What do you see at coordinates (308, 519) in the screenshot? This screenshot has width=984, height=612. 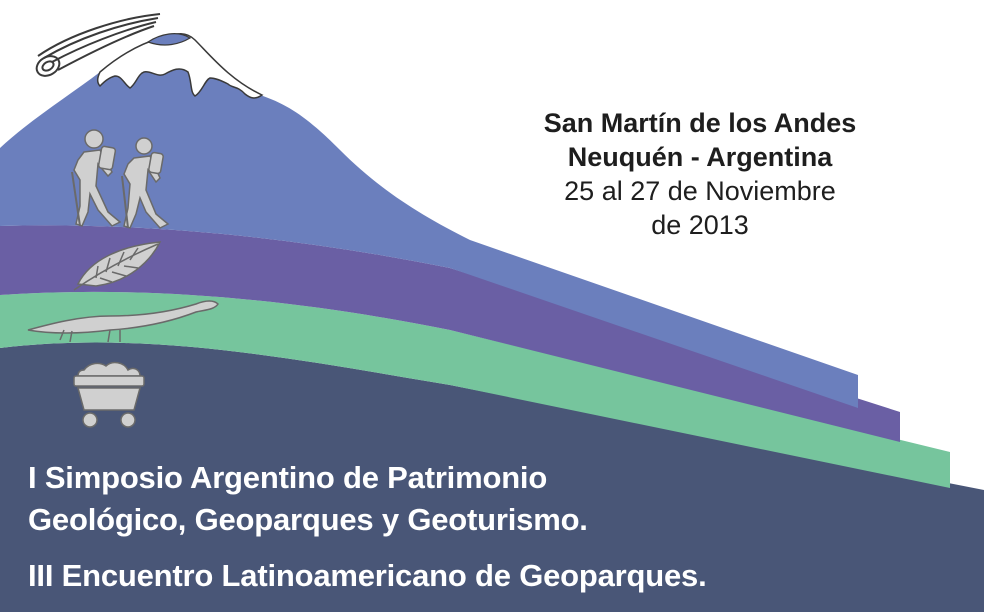 I see `symposium-title-line2: Geológico, Geoparques y Geoturismo.` at bounding box center [308, 519].